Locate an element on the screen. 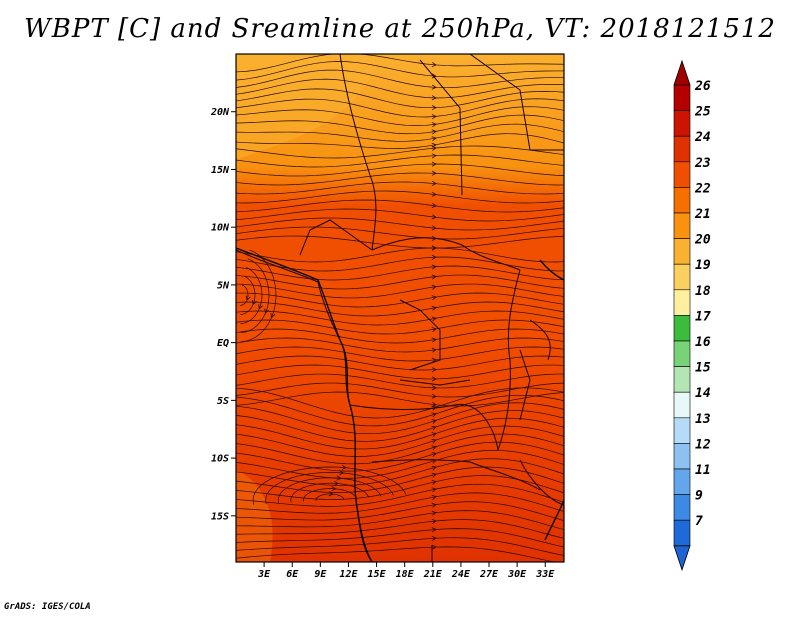  longitude-axis: 3E 6E 9E 12E 15E 18E 21E 24E 27E 30E 33E is located at coordinates (406, 571).